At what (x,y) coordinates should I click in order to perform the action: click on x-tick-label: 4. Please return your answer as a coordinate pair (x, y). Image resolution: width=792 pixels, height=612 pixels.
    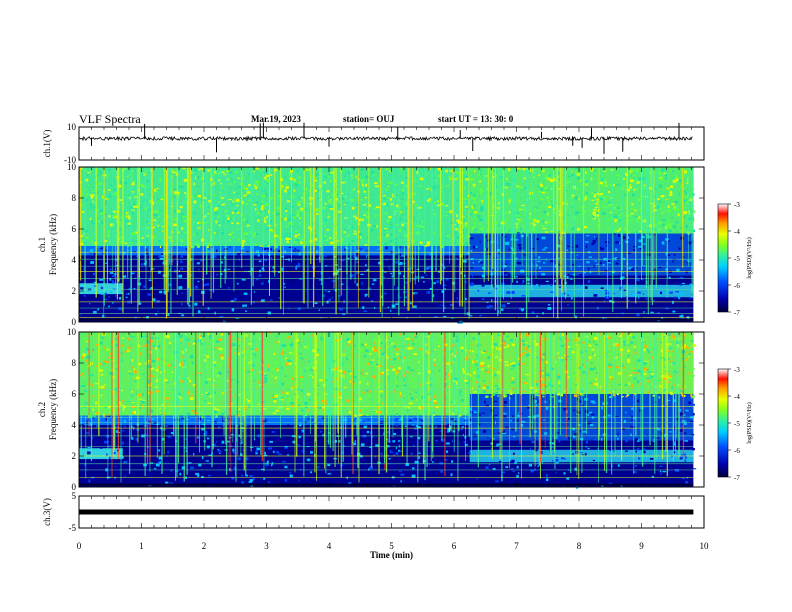
    Looking at the image, I should click on (329, 546).